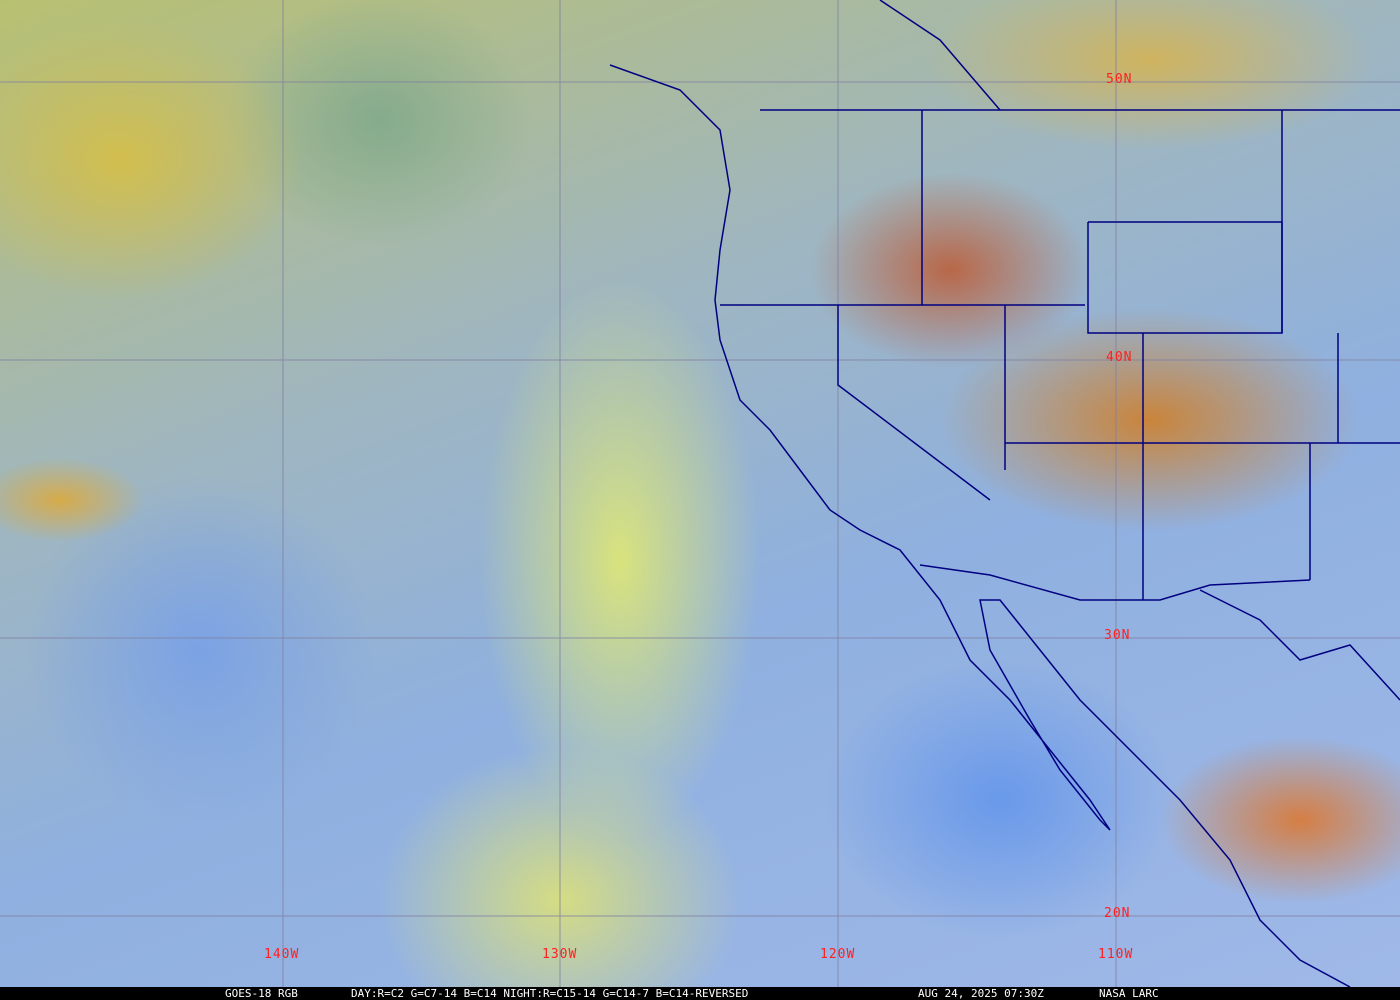  Describe the element at coordinates (282, 954) in the screenshot. I see `longitude-label-140w: 140W` at that location.